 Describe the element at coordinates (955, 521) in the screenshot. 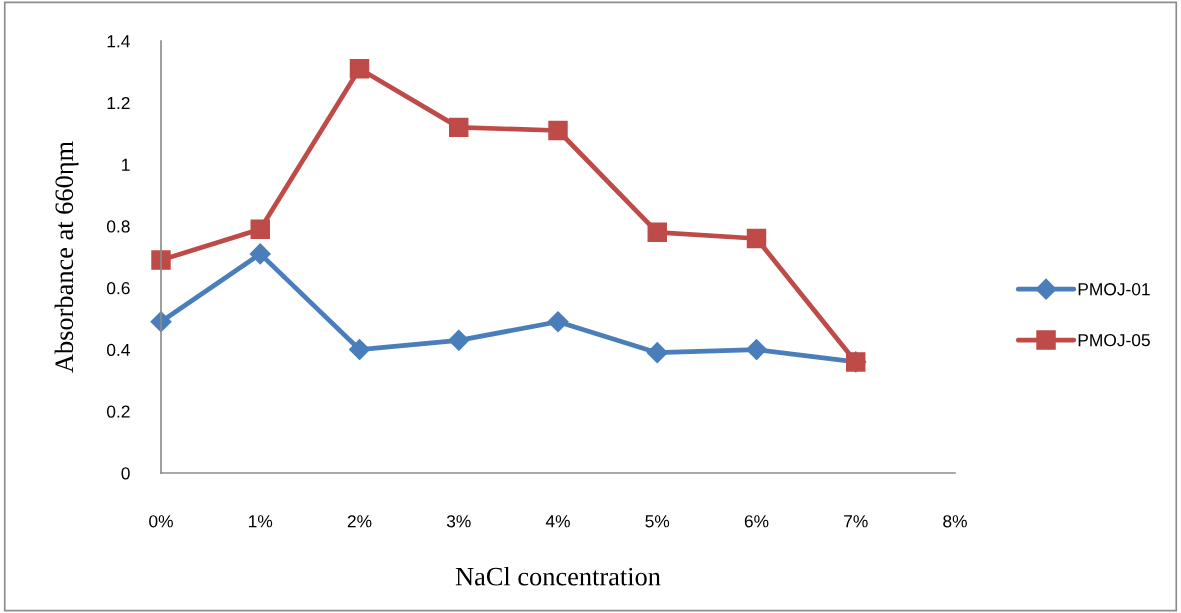

I see `x-tick-label: 8%` at that location.